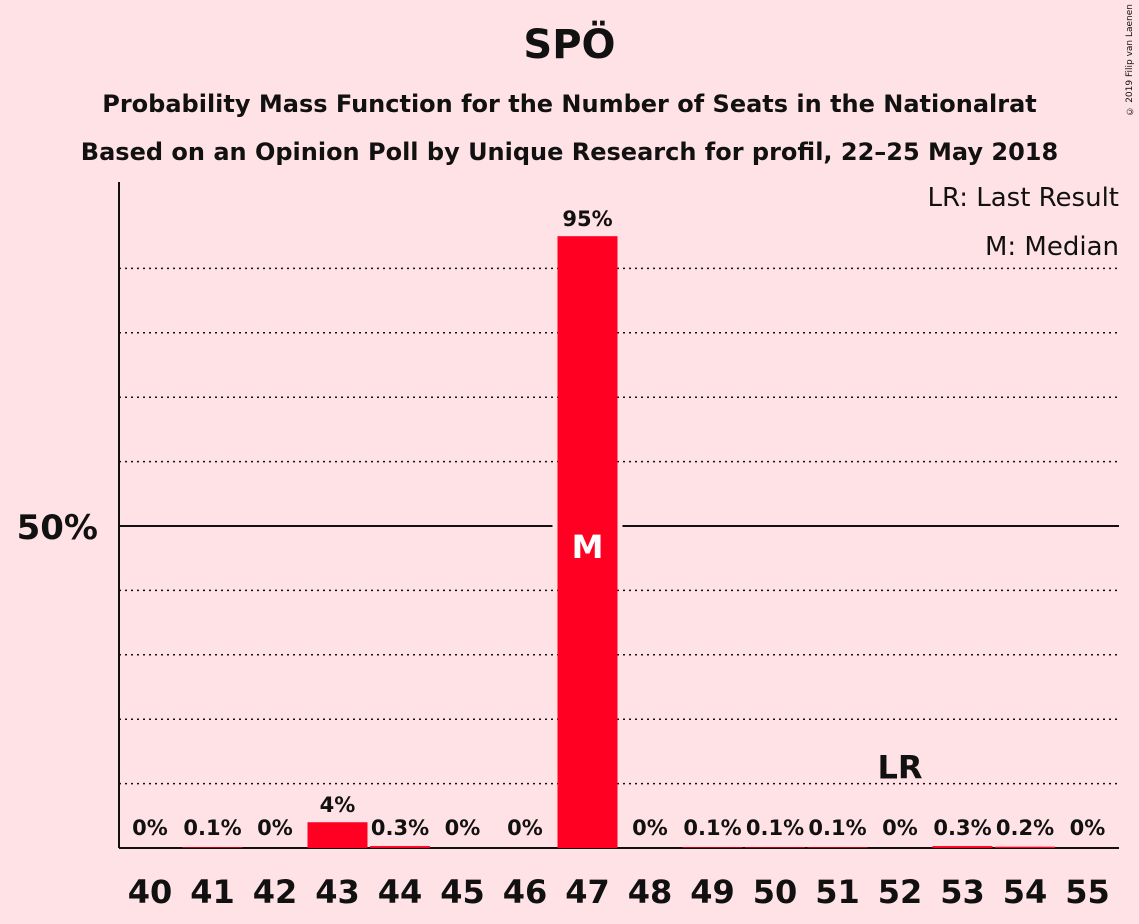 Image resolution: width=1139 pixels, height=924 pixels. Describe the element at coordinates (1025, 892) in the screenshot. I see `x-tick-label: 54` at that location.